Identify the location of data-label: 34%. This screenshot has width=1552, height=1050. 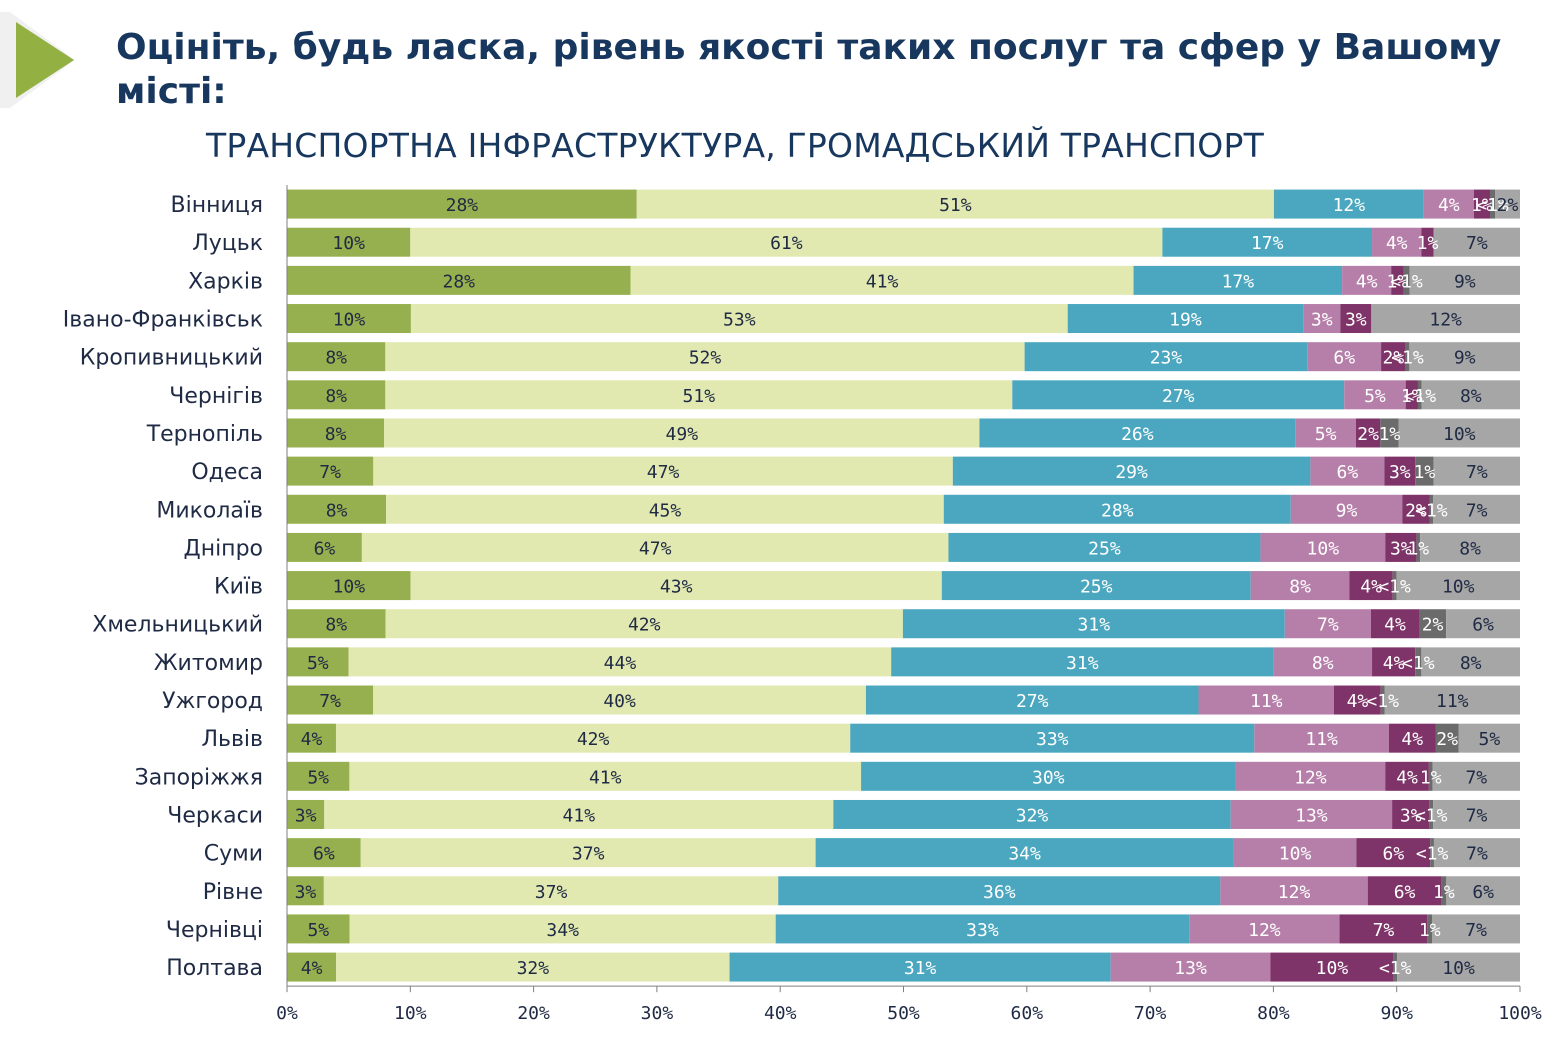
(1024, 854).